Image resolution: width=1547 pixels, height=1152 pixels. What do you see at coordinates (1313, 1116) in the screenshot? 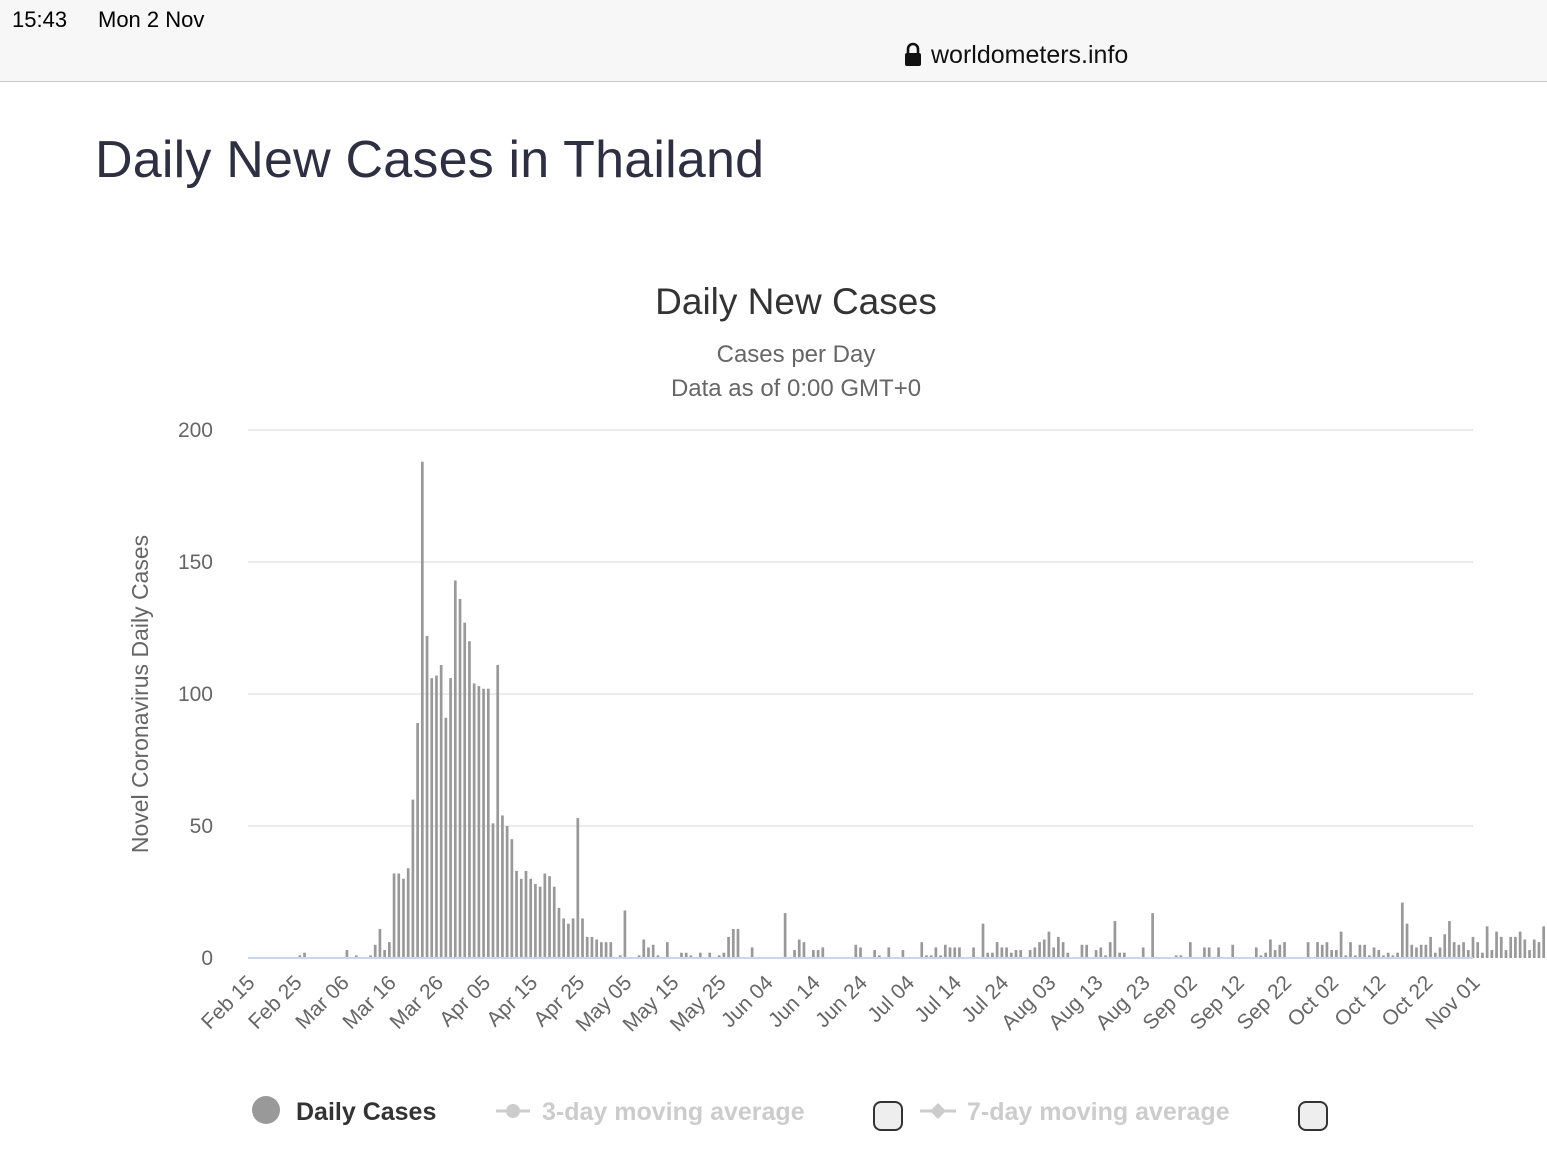
I see `checkbox-7day` at bounding box center [1313, 1116].